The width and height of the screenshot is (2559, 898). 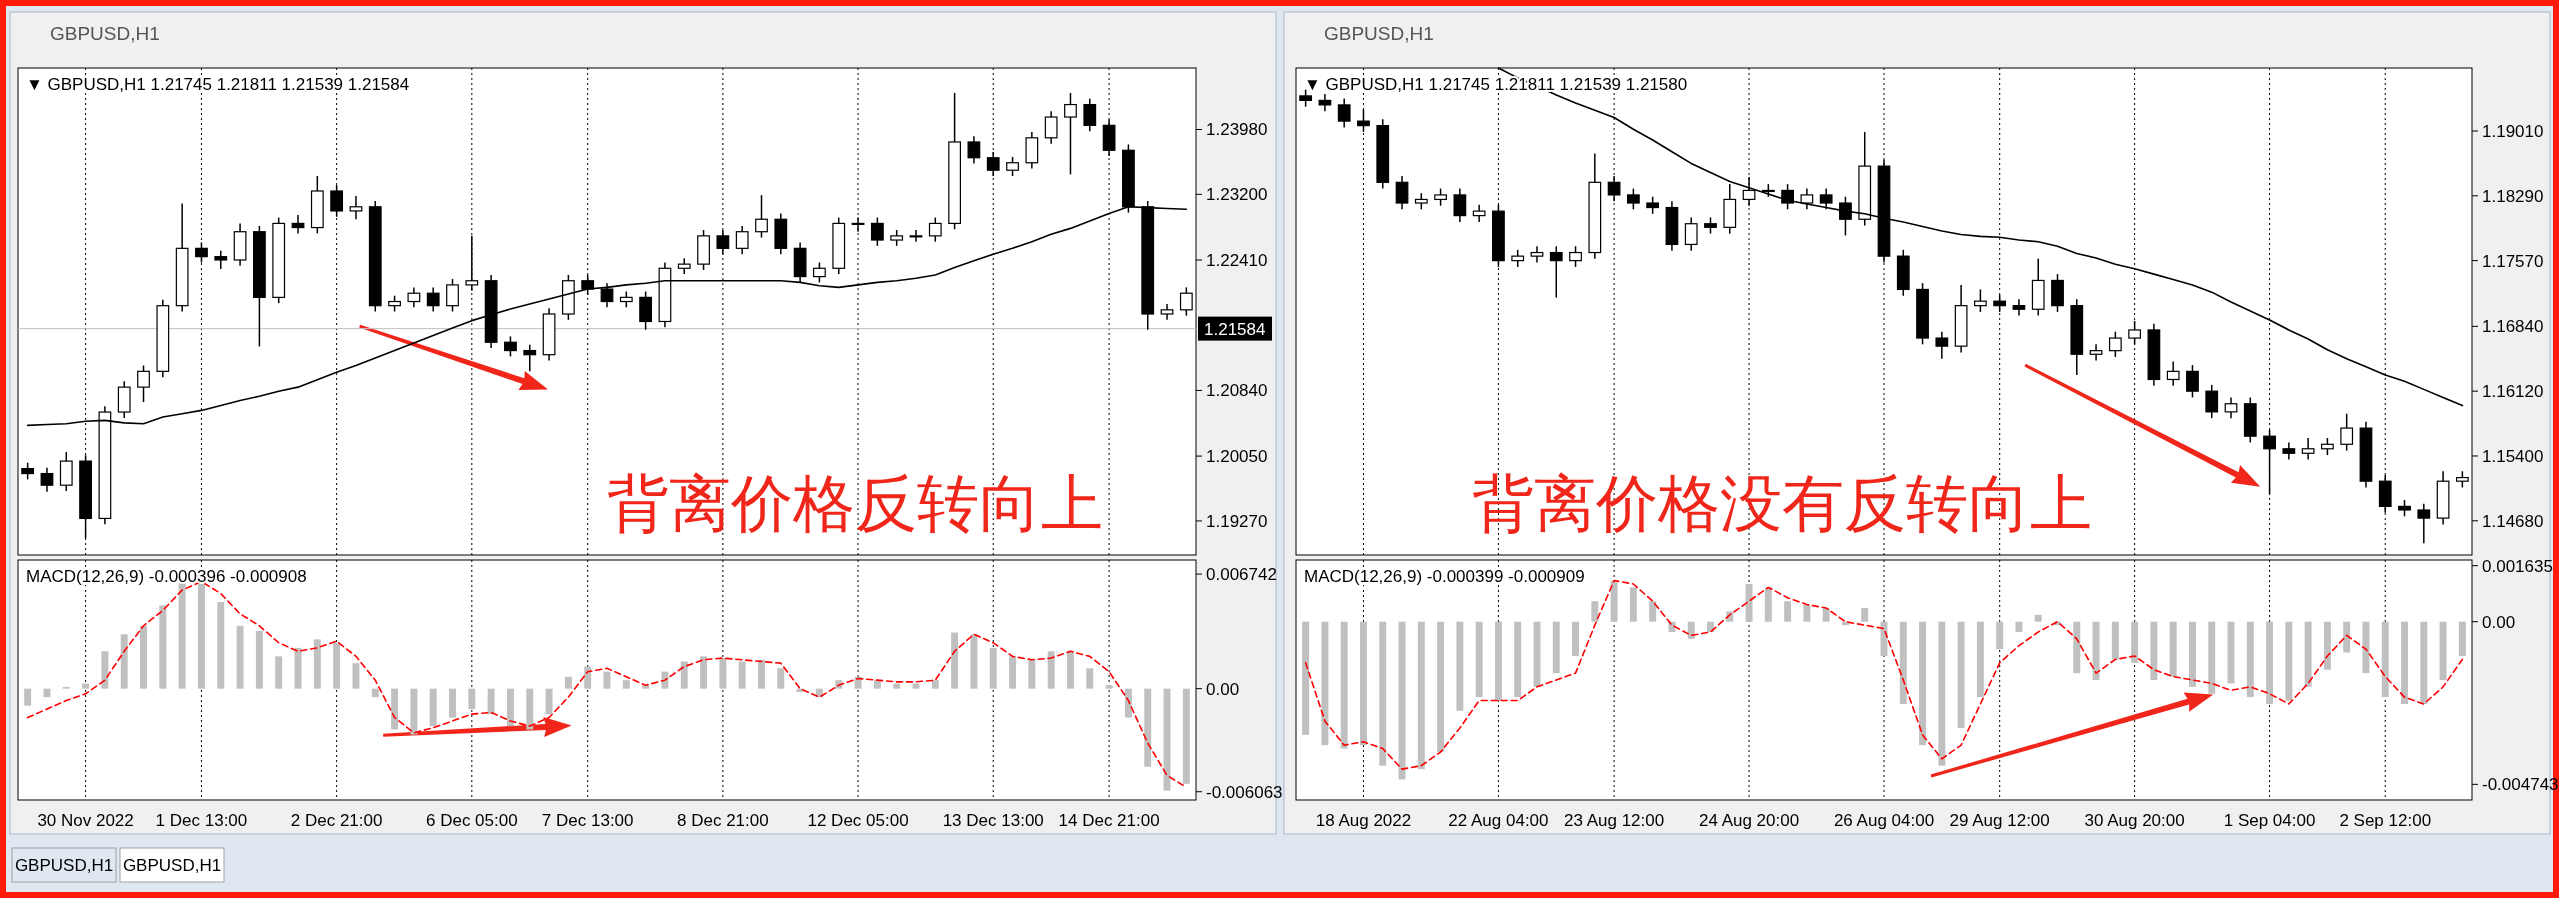 I want to click on y-tick-label: 1.22410, so click(x=1237, y=260).